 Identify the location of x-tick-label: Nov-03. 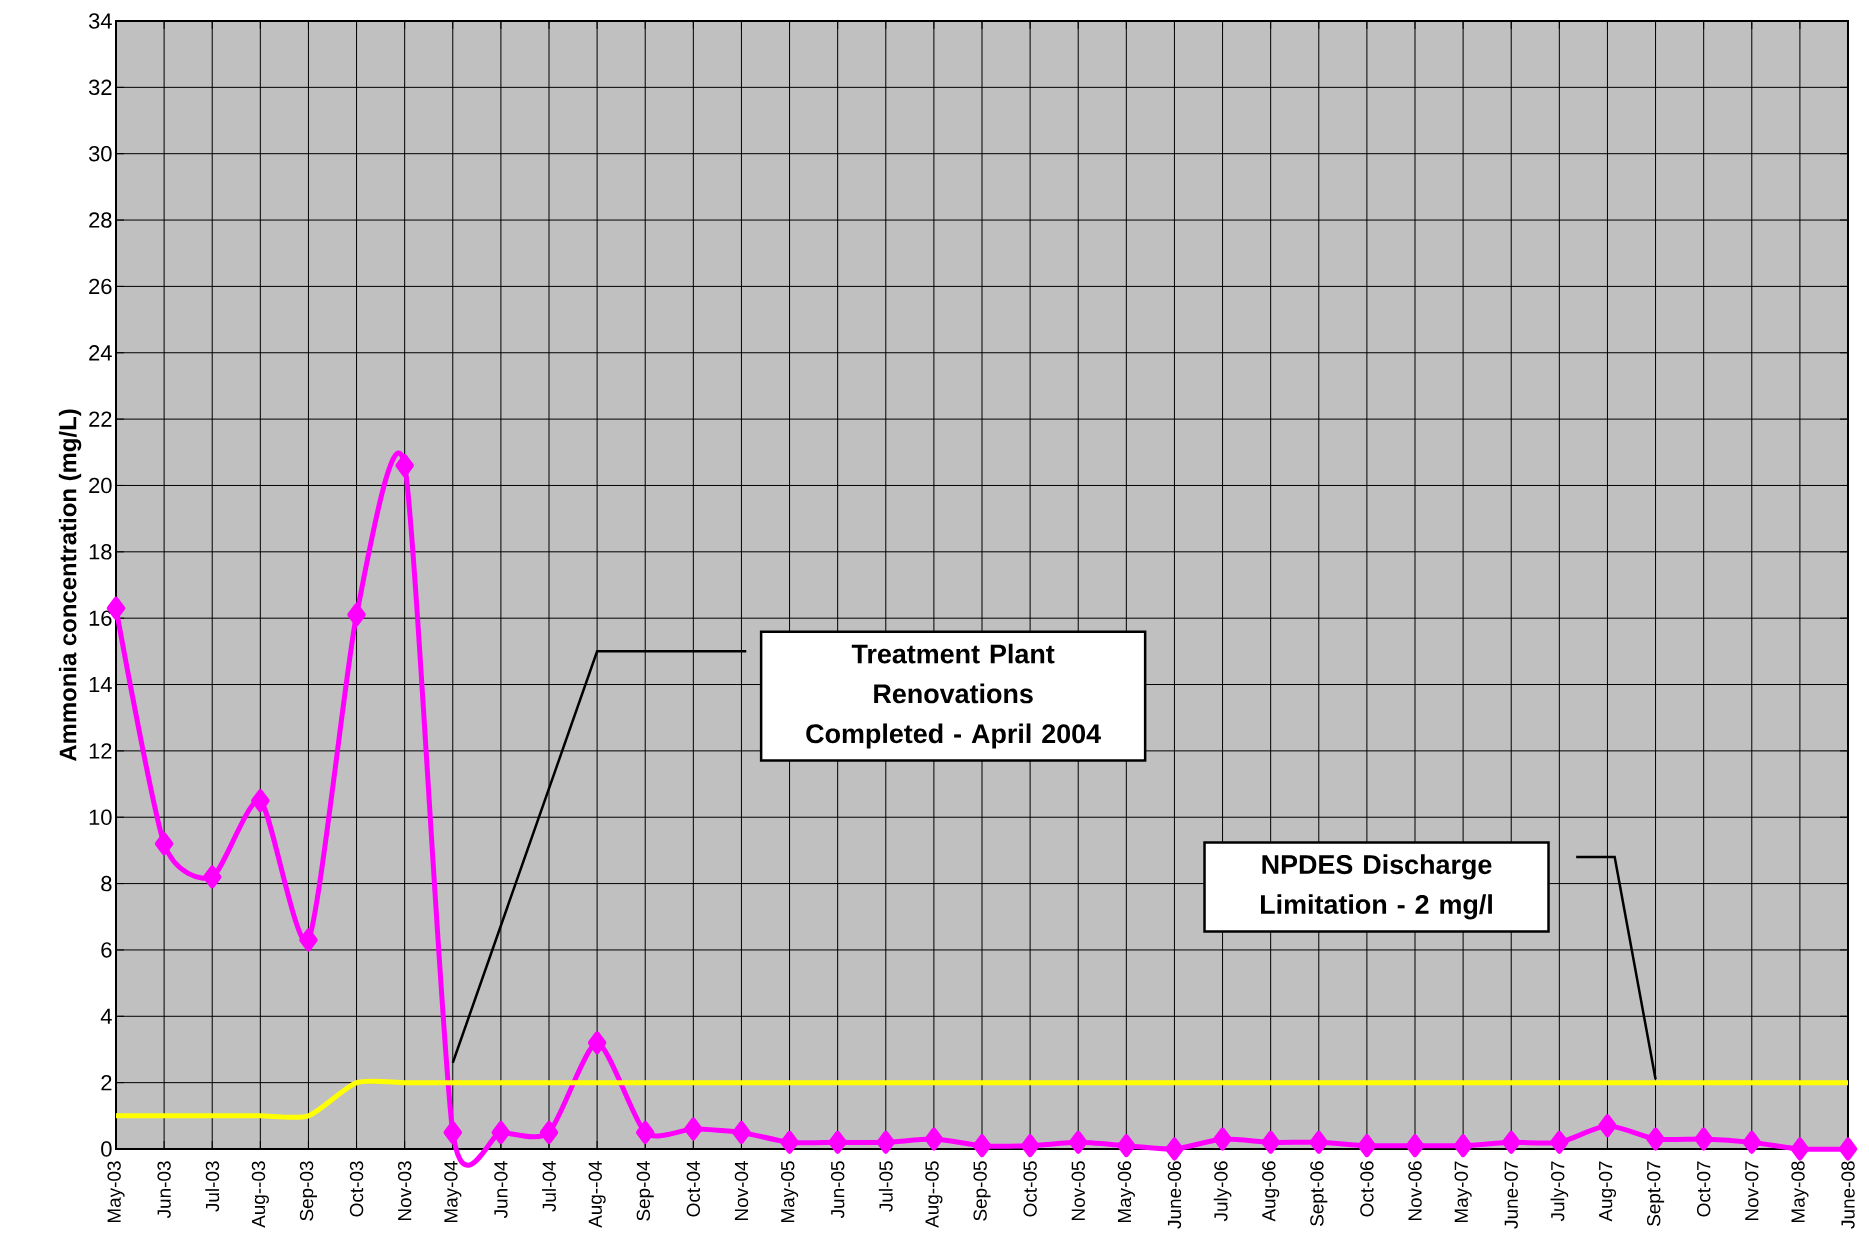
(404, 1190).